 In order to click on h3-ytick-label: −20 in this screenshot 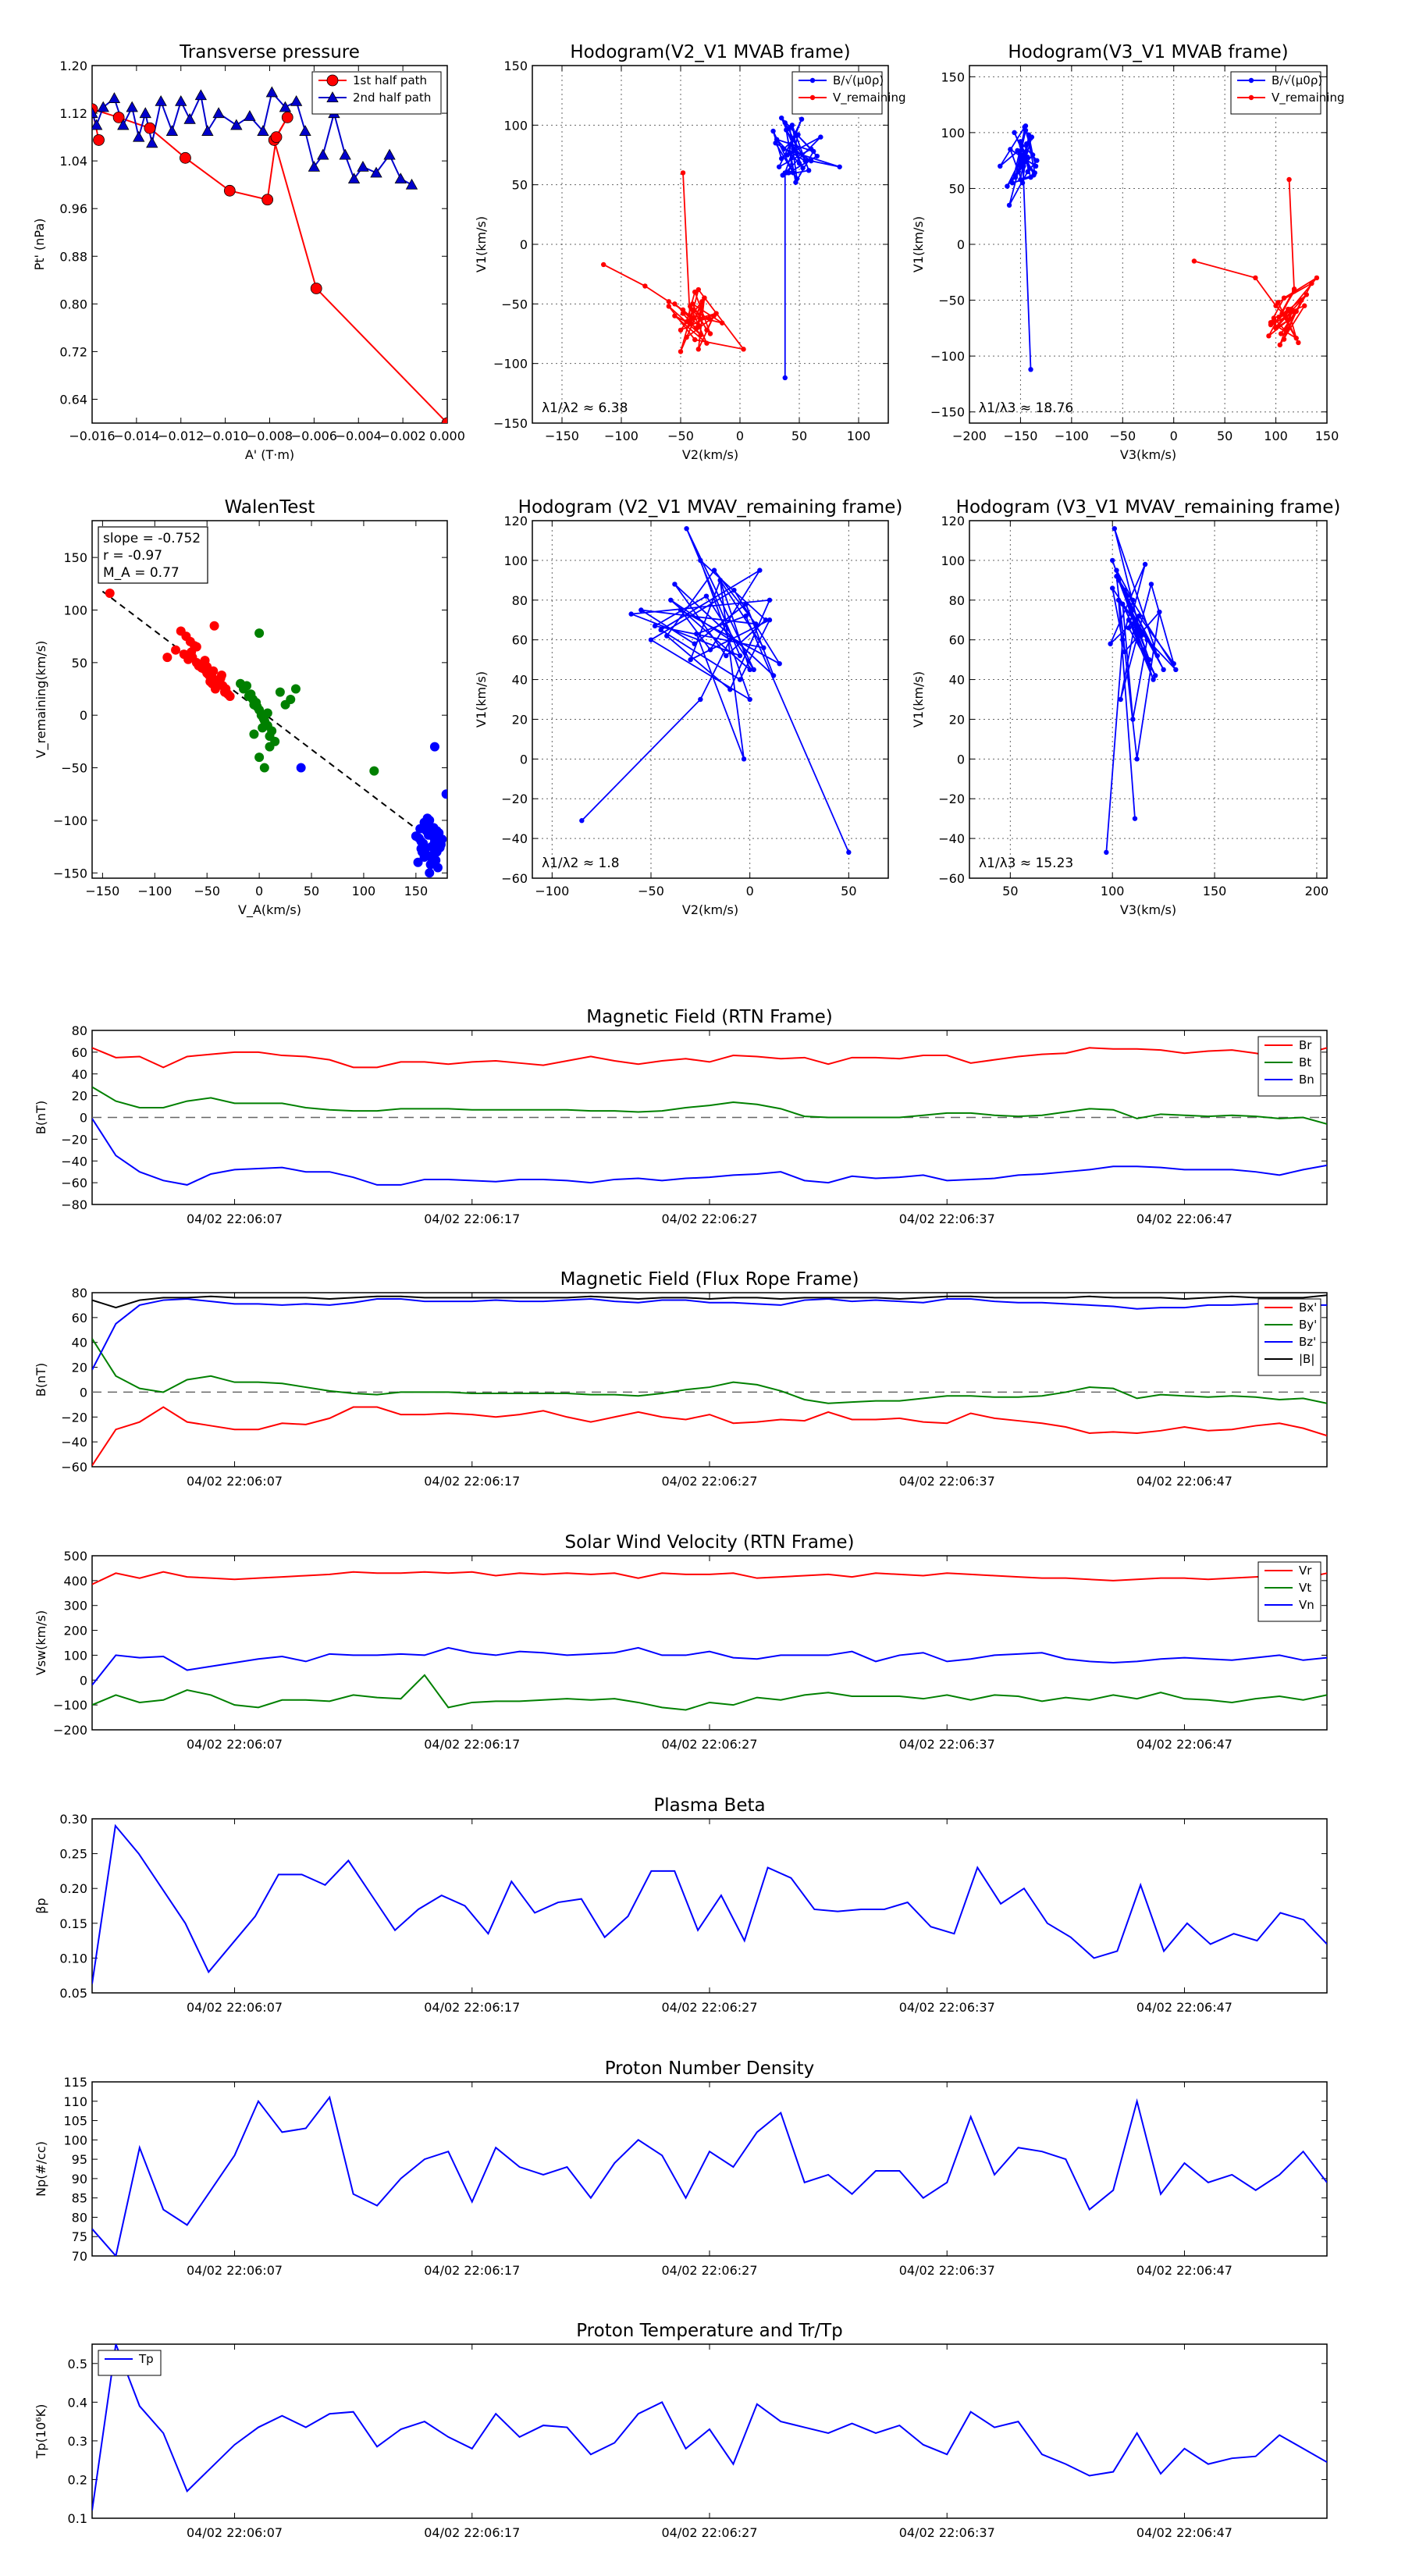, I will do `click(514, 799)`.